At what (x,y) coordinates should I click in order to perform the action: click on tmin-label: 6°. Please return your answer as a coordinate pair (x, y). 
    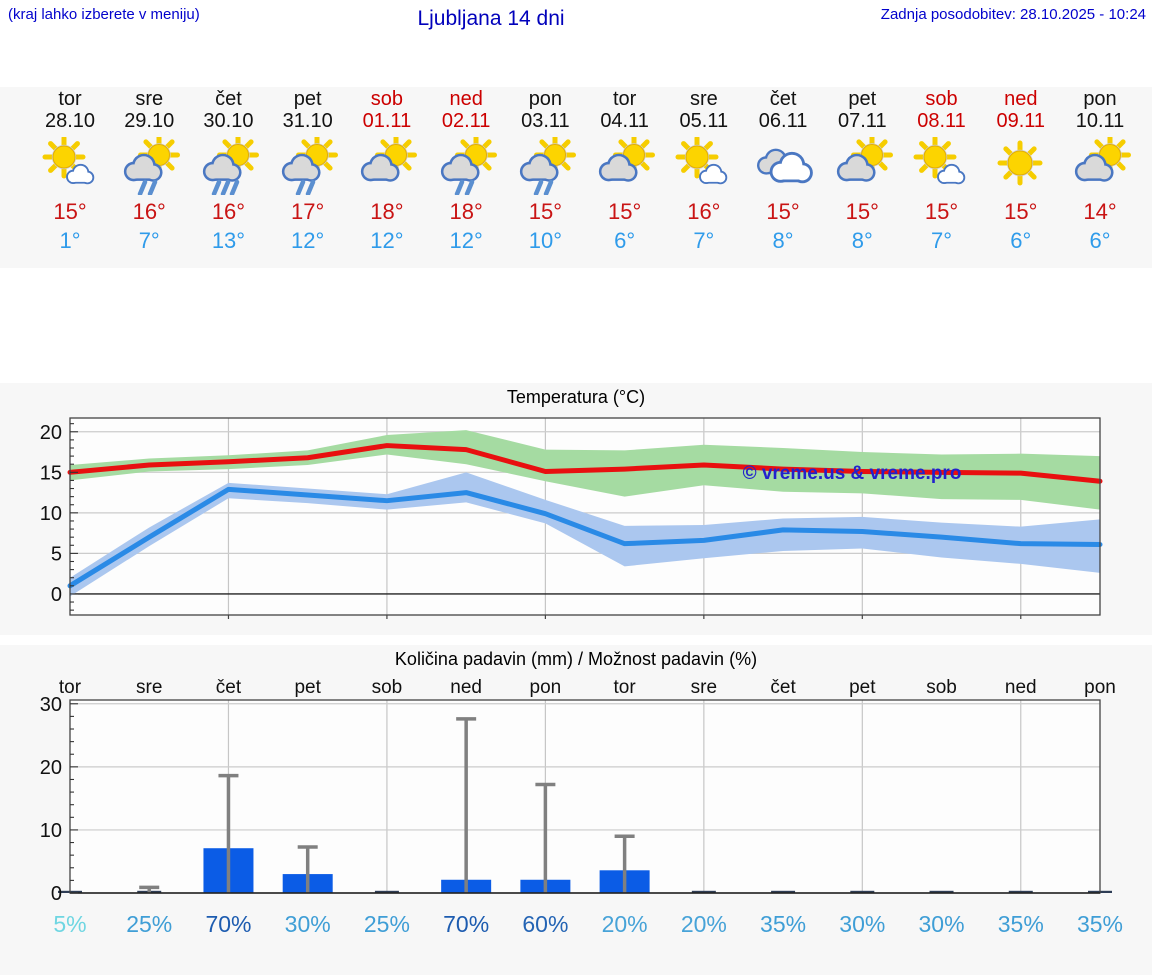
    Looking at the image, I should click on (625, 240).